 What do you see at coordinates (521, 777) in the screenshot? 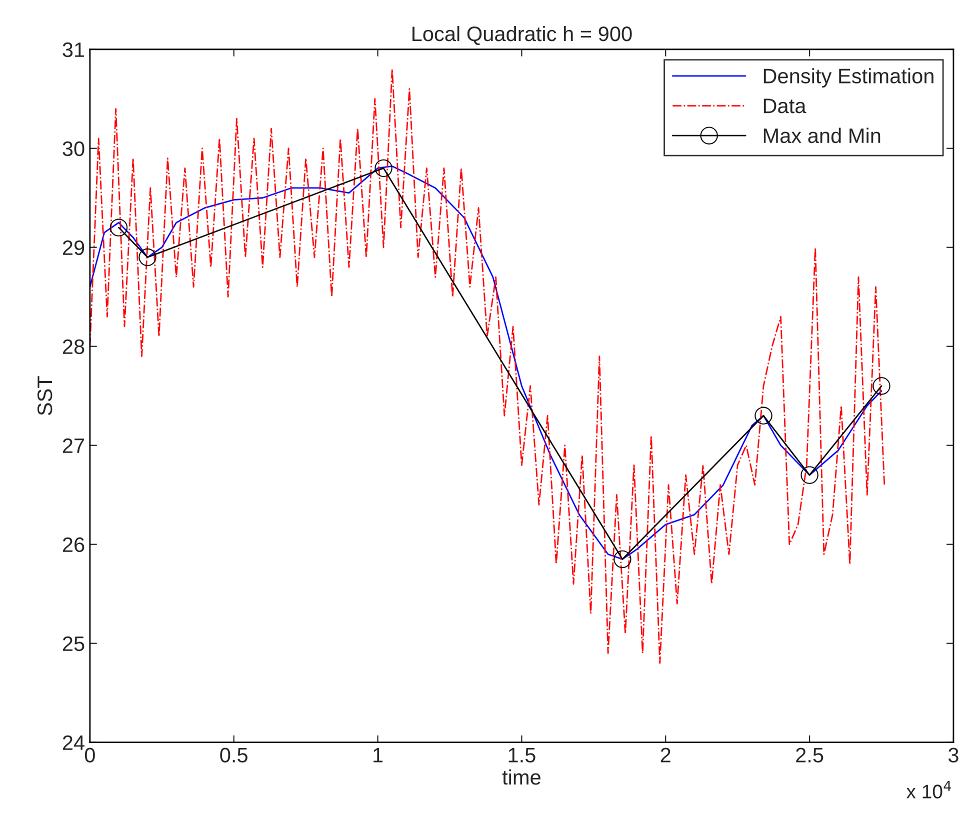
I see `x-axis-title: time` at bounding box center [521, 777].